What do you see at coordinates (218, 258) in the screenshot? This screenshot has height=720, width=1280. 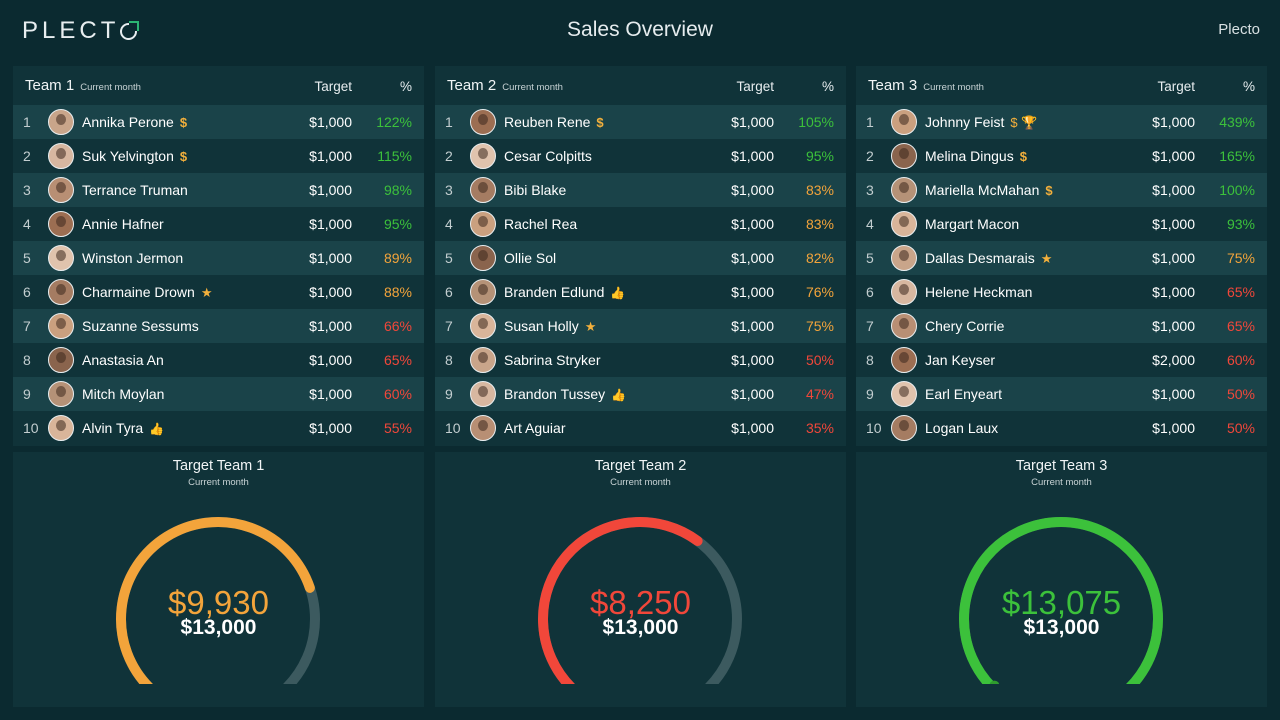 I see `table-row: 5 Winston Jermon $1,000 89%` at bounding box center [218, 258].